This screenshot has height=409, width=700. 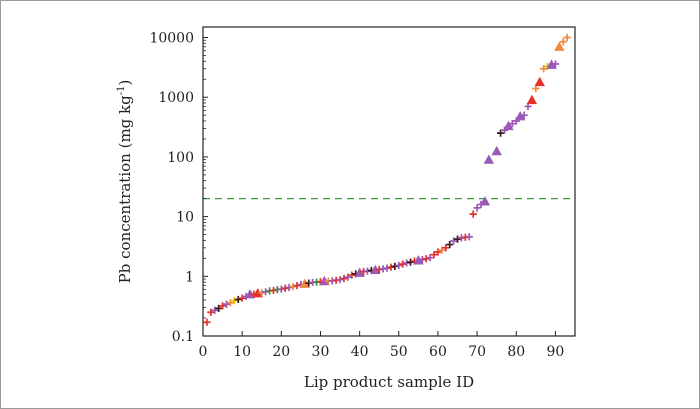 I want to click on y-tick-label: 1000, so click(x=176, y=98).